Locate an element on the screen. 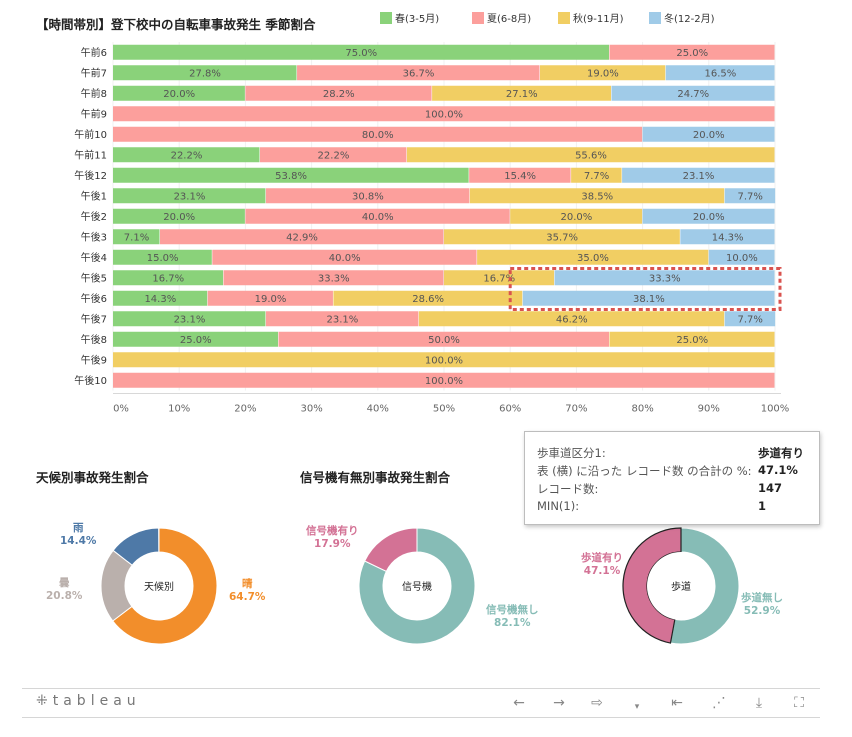 This screenshot has width=852, height=737. share-button: ⋰ is located at coordinates (719, 703).